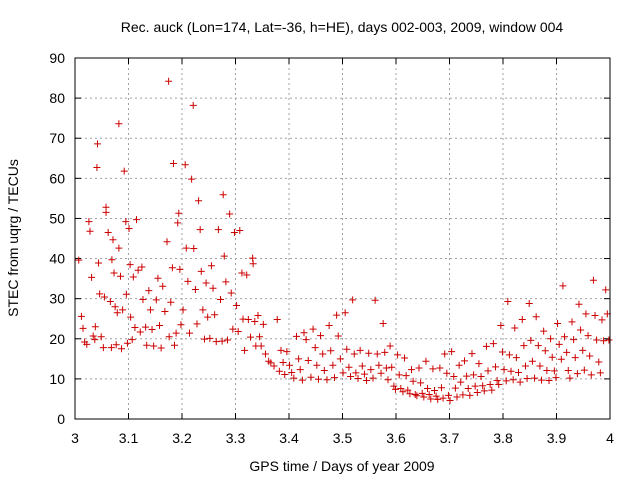  I want to click on x-tick-label: 3, so click(75, 438).